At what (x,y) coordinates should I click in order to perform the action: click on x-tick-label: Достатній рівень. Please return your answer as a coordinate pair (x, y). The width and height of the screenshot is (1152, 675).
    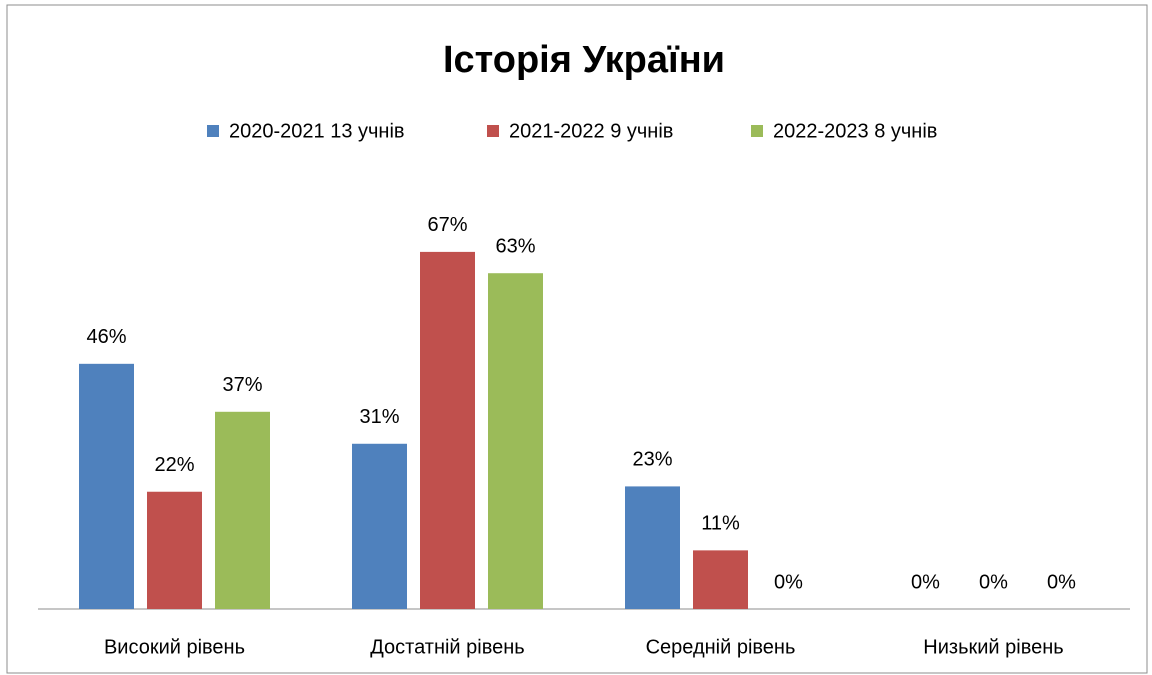
    Looking at the image, I should click on (447, 647).